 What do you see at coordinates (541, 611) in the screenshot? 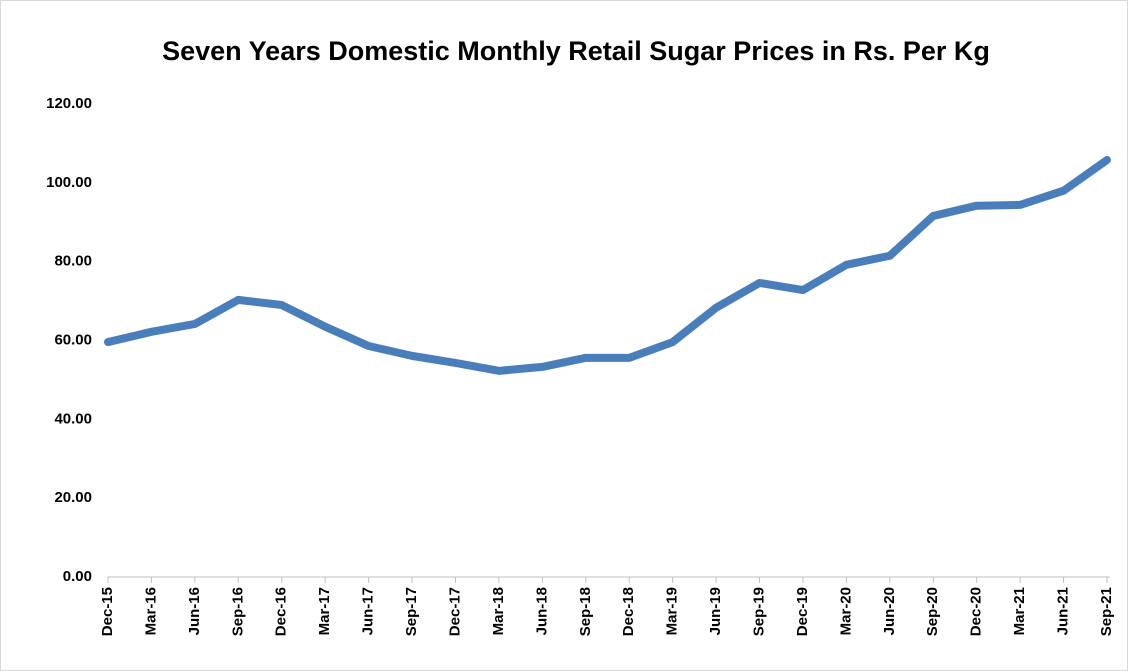
I see `x-tick-label: Jun-18` at bounding box center [541, 611].